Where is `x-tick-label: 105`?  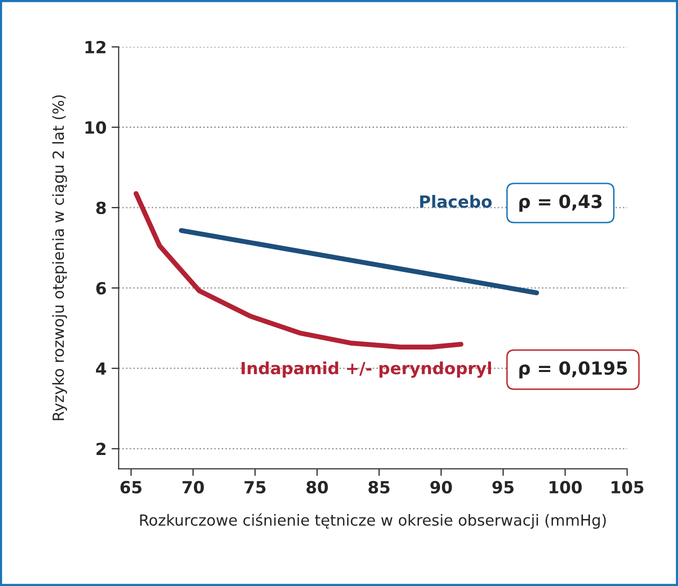
x-tick-label: 105 is located at coordinates (628, 487).